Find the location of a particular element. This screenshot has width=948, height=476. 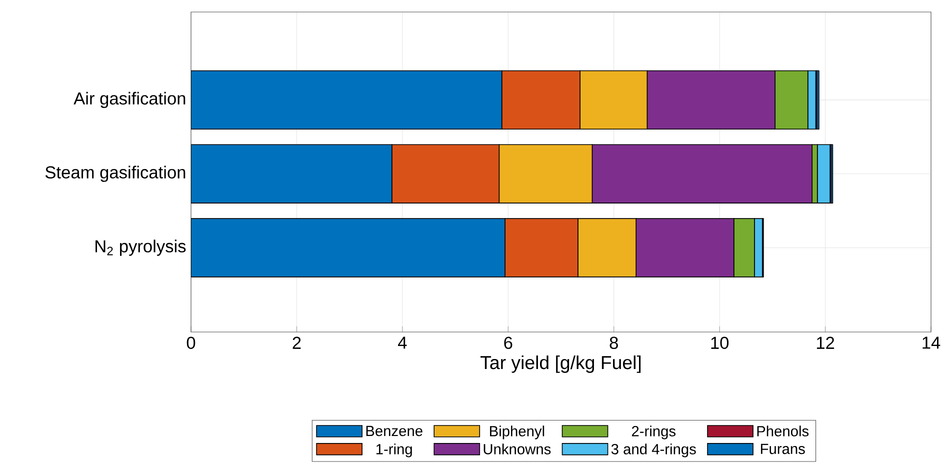

x-axis-title: Tar yield [g/kg Fuel] is located at coordinates (560, 364).